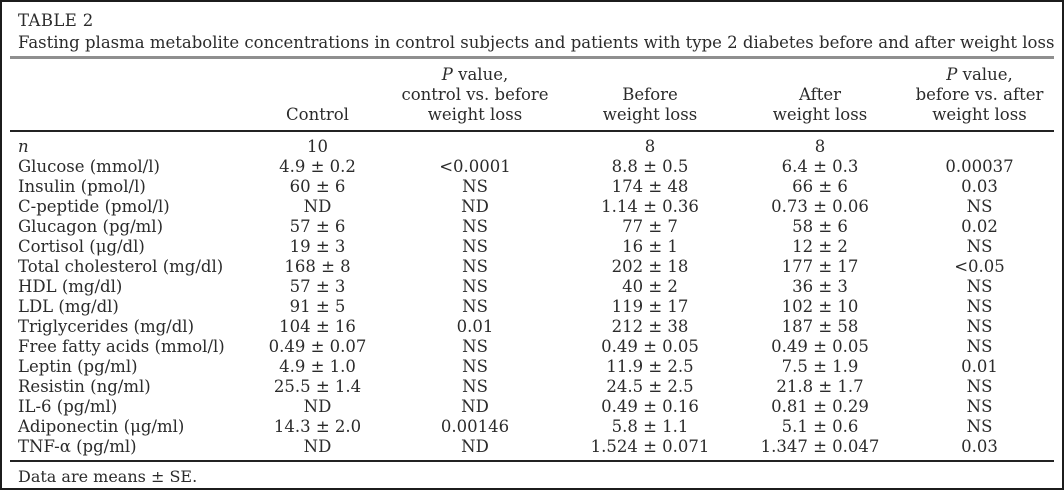 The width and height of the screenshot is (1064, 490). What do you see at coordinates (81, 246) in the screenshot?
I see `row-label: Cortisol (μg/dl)` at bounding box center [81, 246].